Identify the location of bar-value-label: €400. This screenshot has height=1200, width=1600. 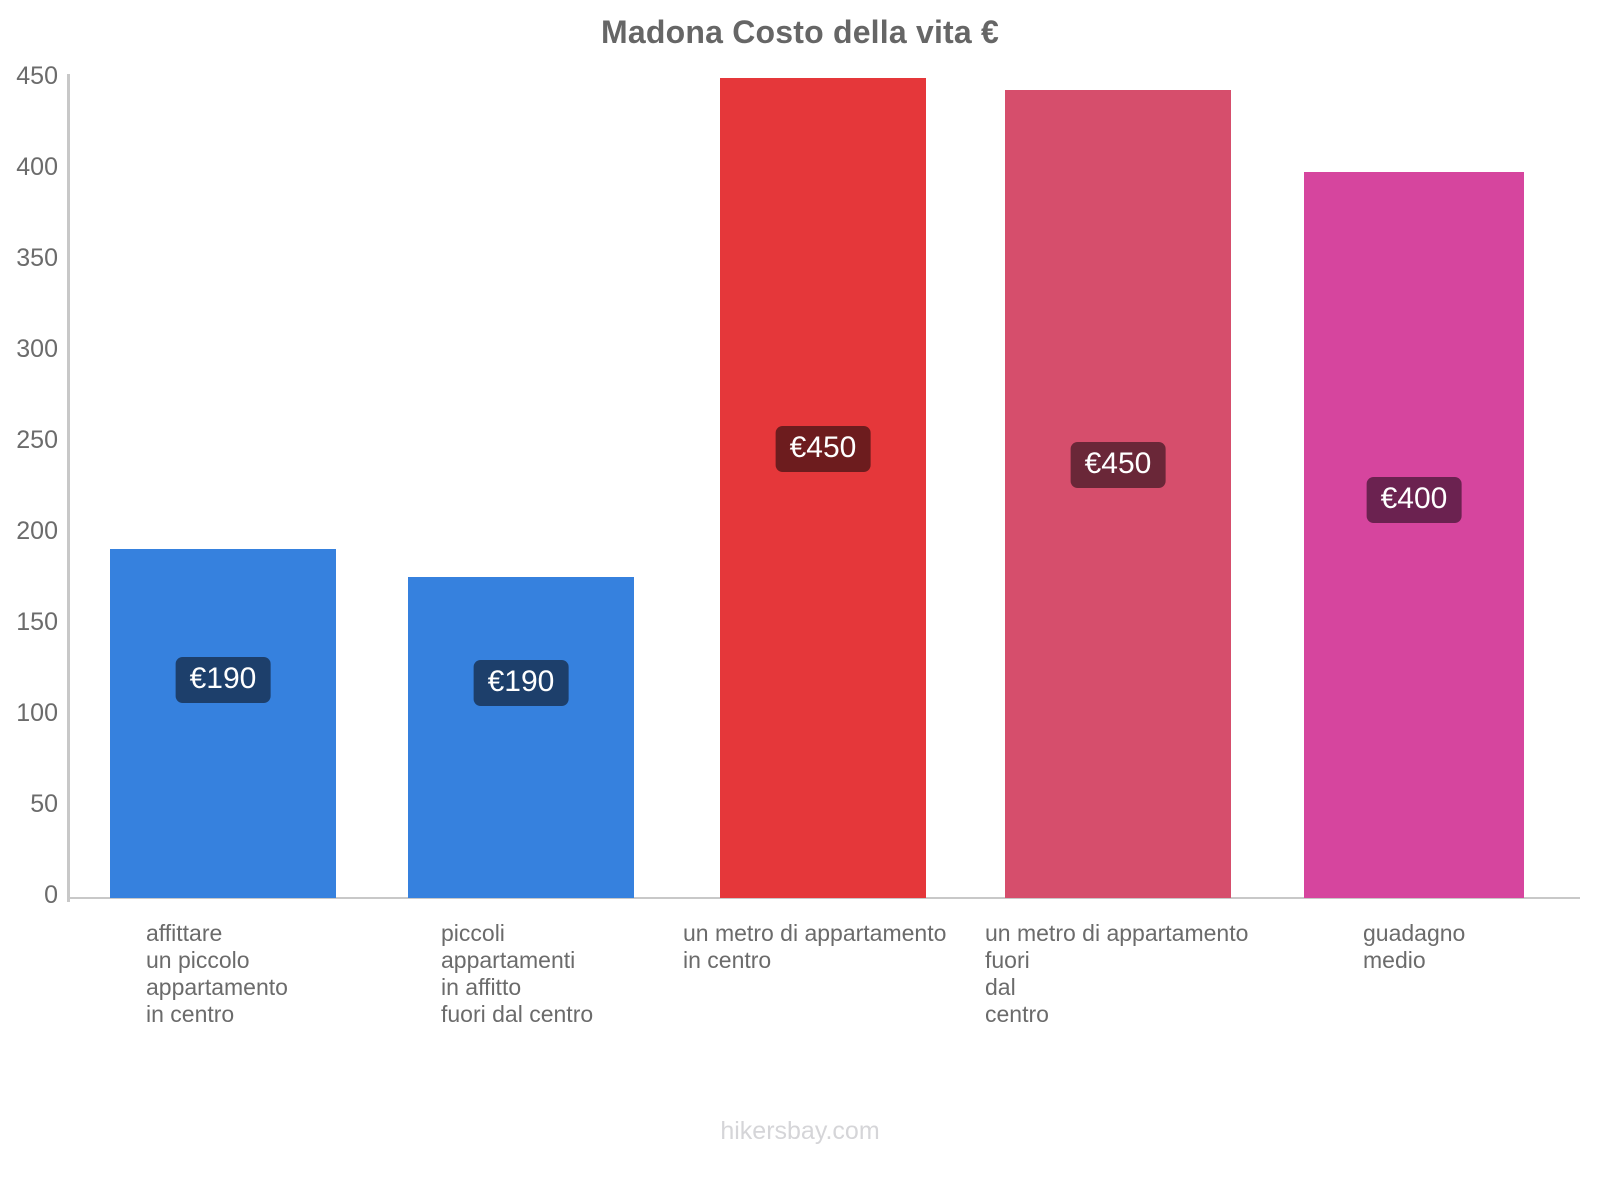
(1414, 500).